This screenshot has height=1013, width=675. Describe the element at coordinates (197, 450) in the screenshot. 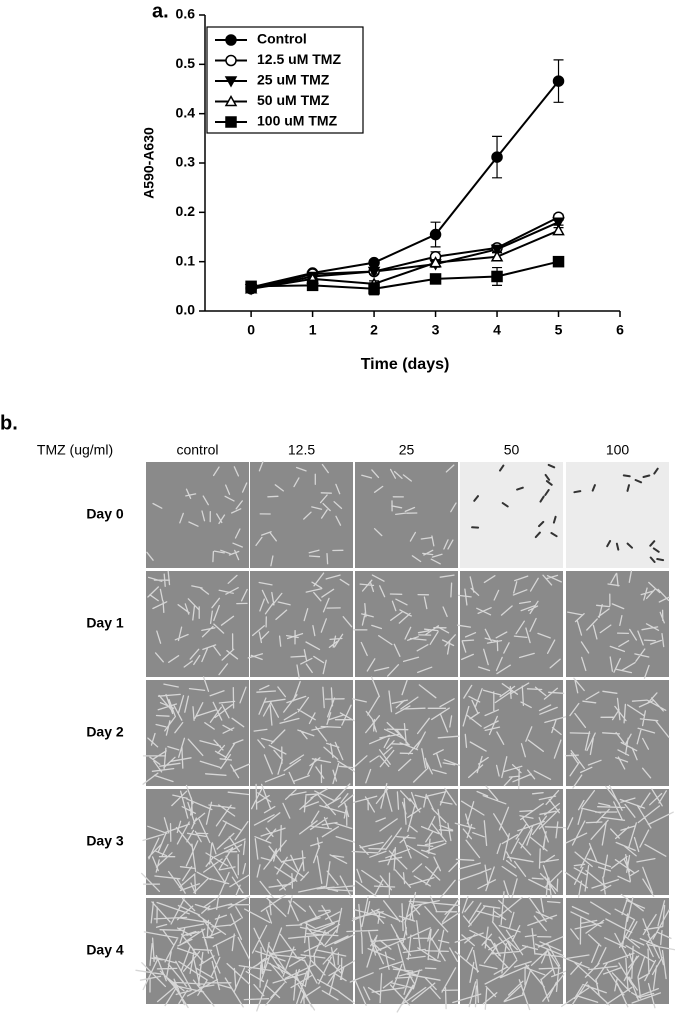

I see `column-header: control` at that location.